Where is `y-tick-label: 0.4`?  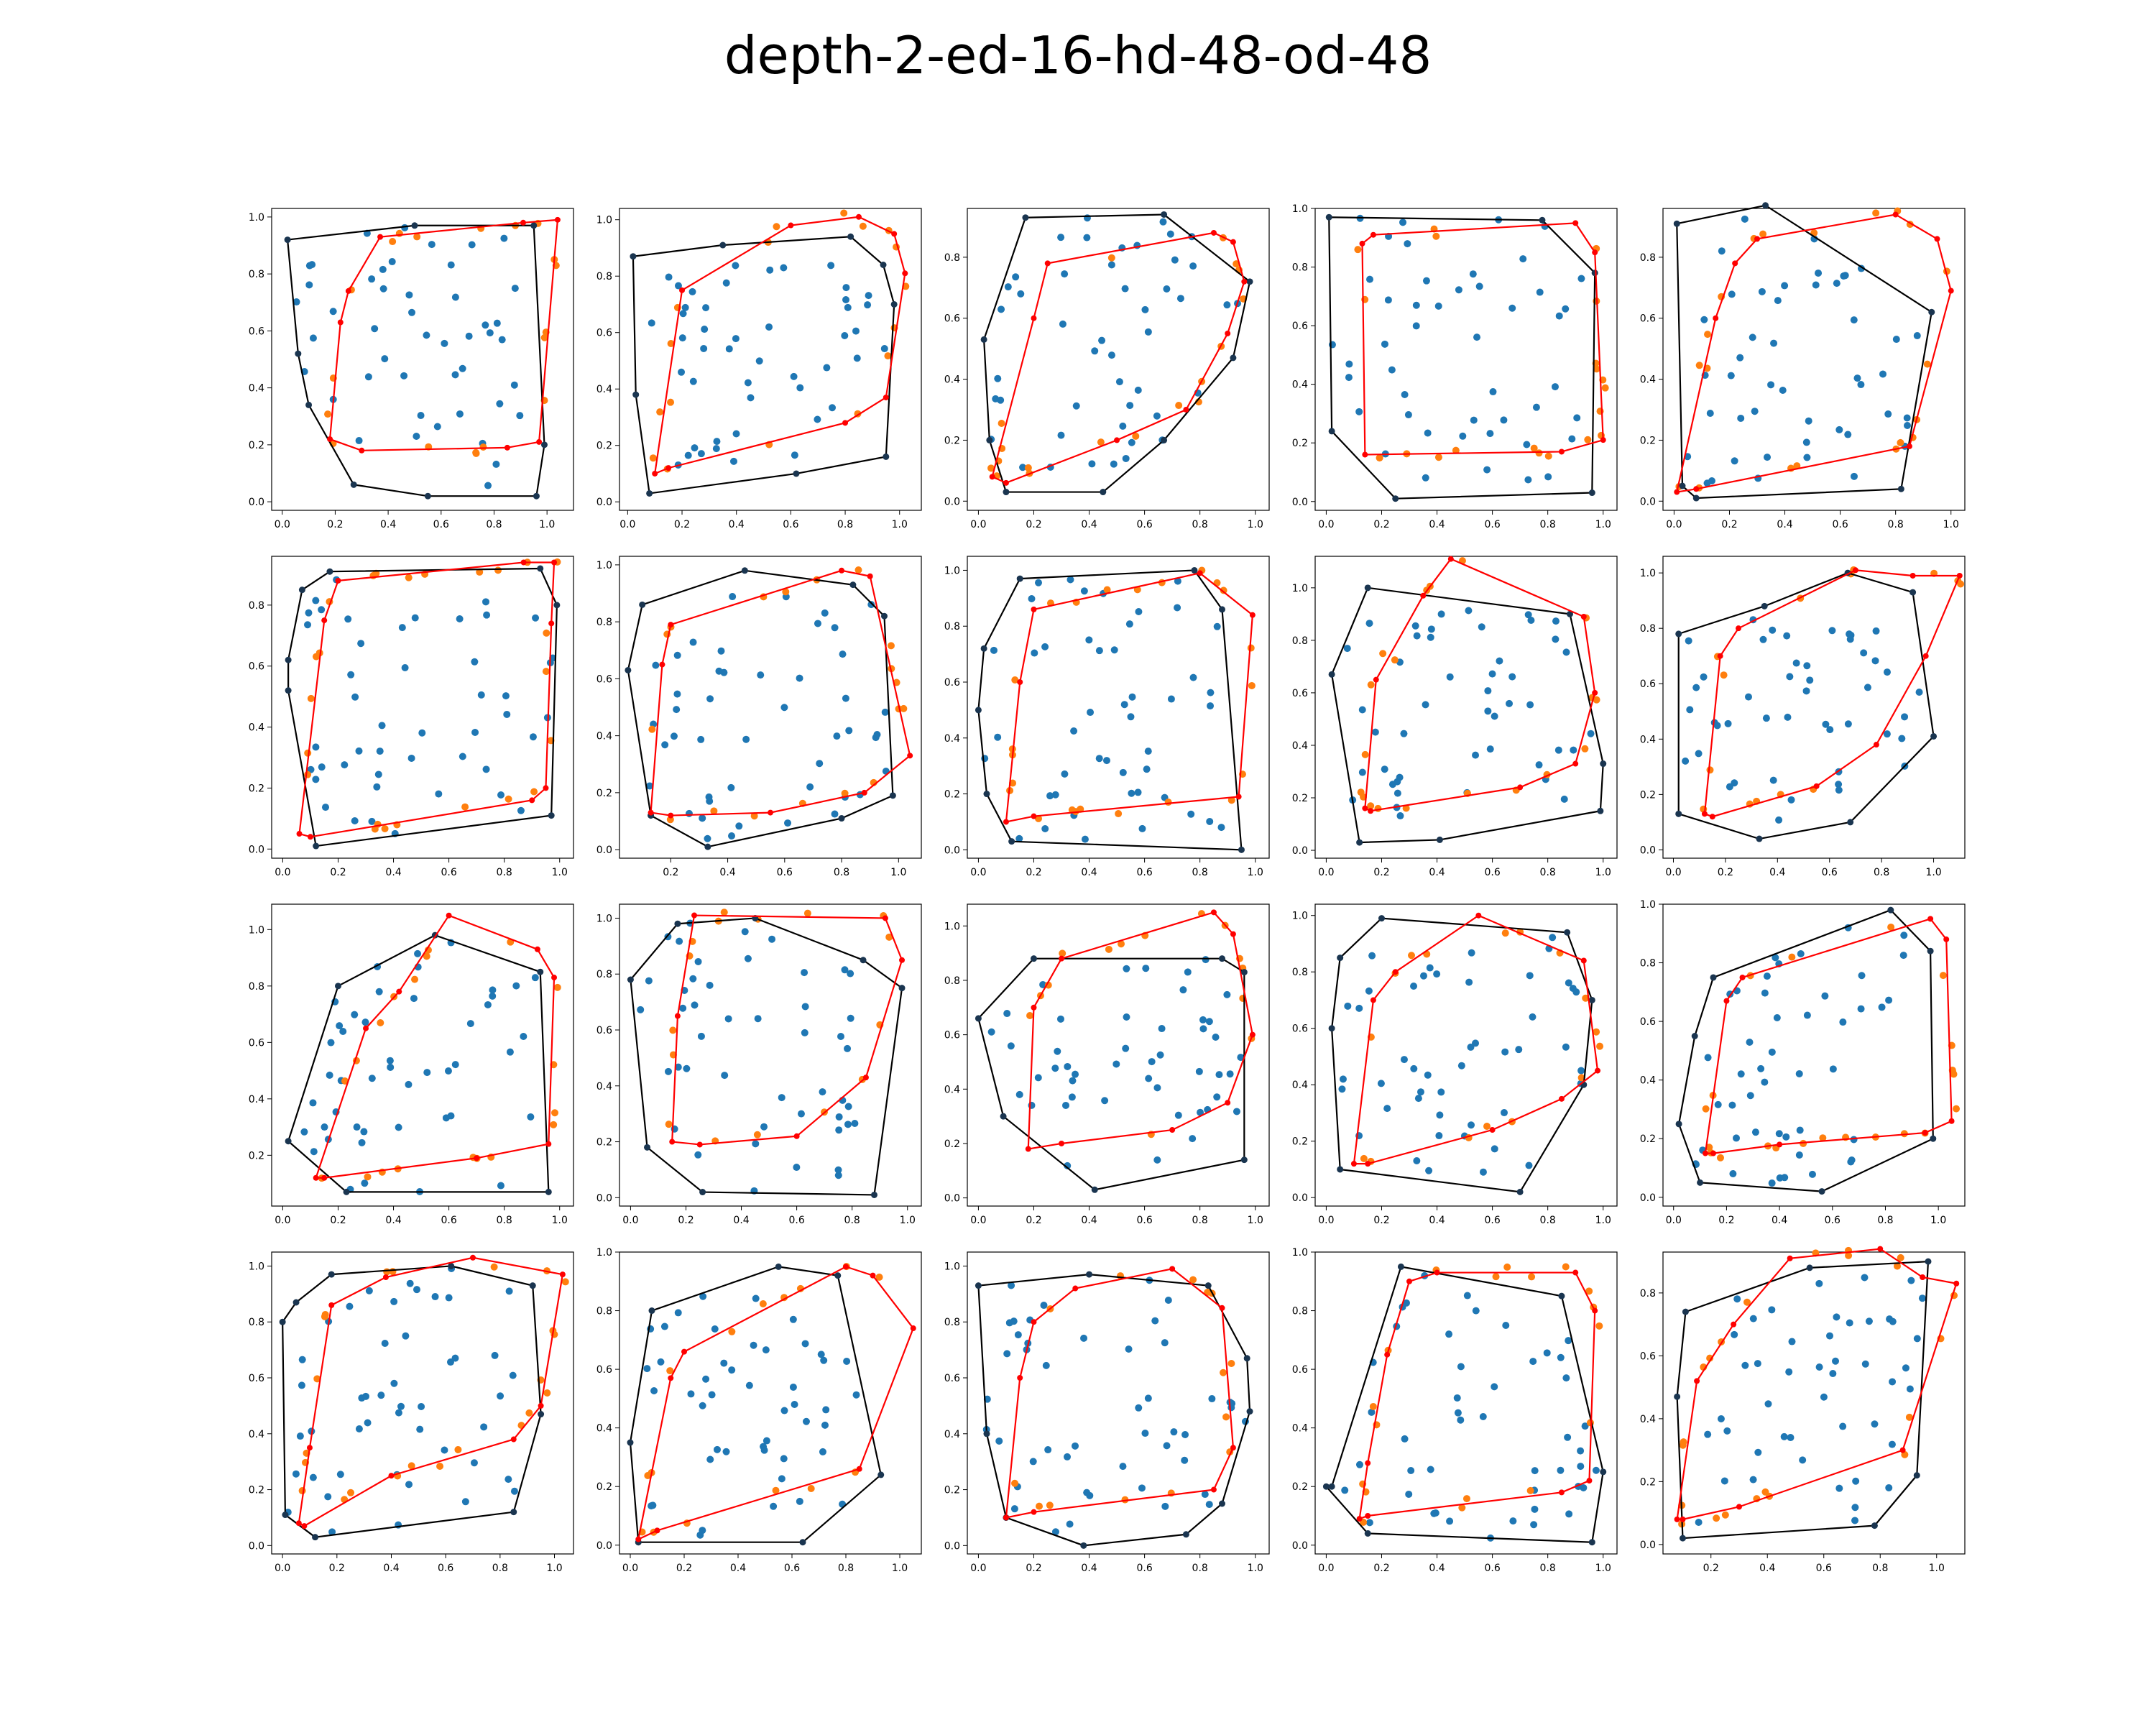
y-tick-label: 0.4 is located at coordinates (604, 1429).